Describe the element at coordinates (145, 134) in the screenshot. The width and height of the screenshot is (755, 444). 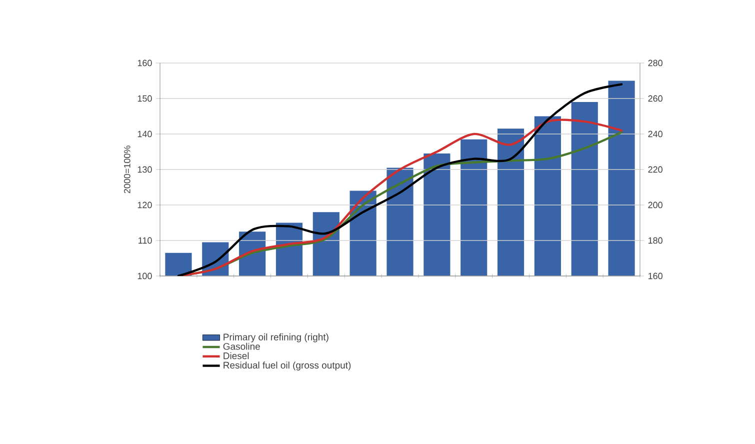
I see `y-tick-label: 140` at that location.